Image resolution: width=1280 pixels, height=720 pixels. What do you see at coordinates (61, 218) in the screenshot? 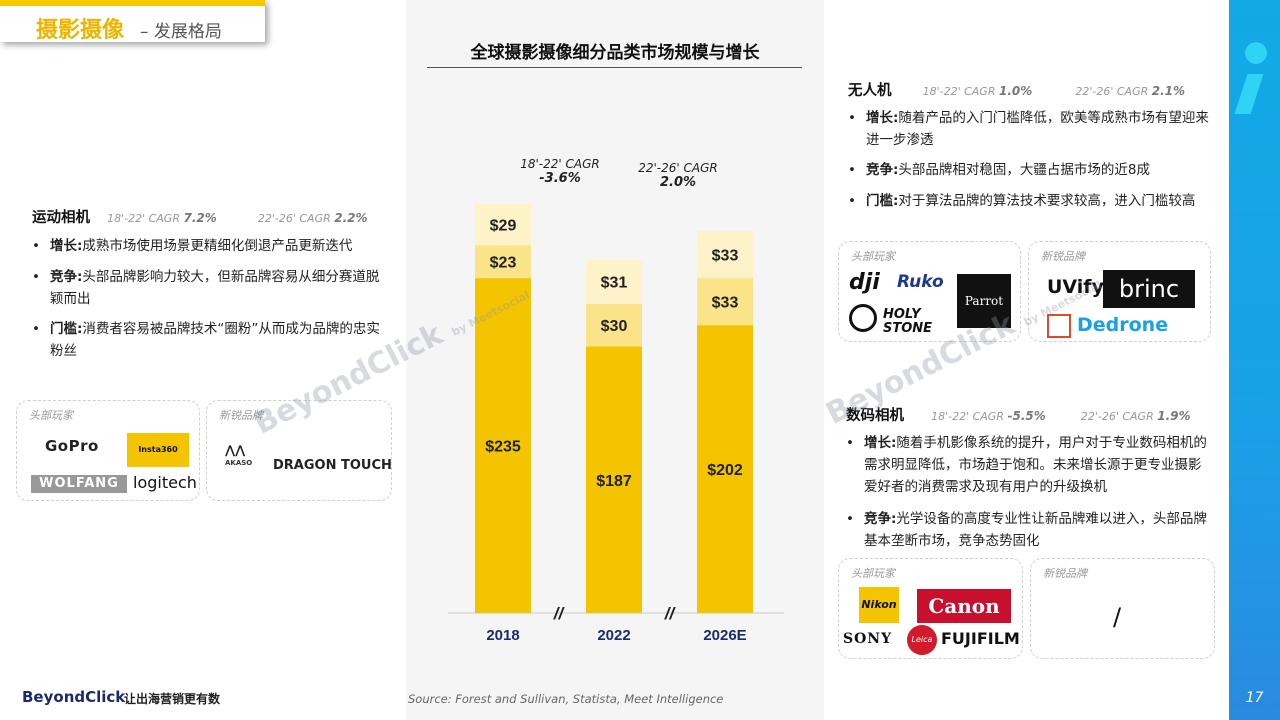
I see `action-cam-title: 运动相机` at bounding box center [61, 218].